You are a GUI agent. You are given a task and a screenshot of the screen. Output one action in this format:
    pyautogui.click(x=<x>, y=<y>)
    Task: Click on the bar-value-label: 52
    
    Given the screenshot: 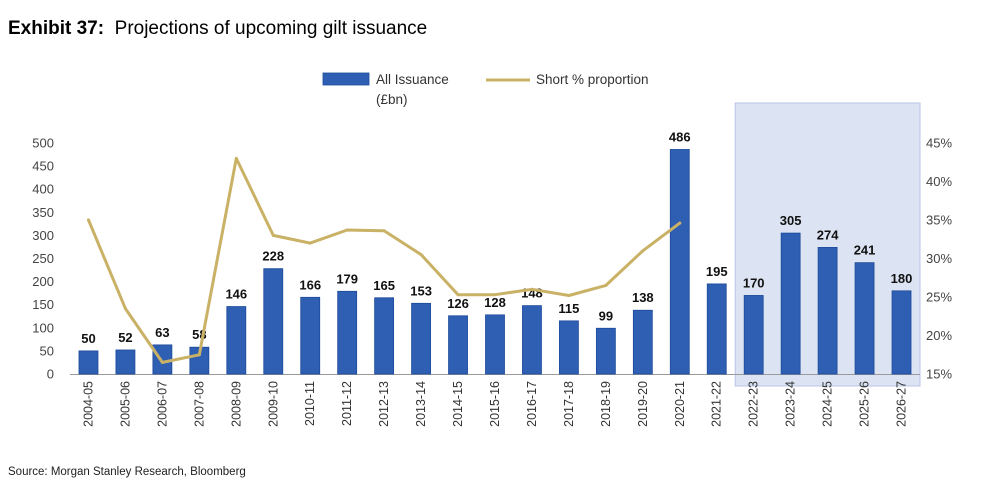 What is the action you would take?
    pyautogui.click(x=125, y=337)
    